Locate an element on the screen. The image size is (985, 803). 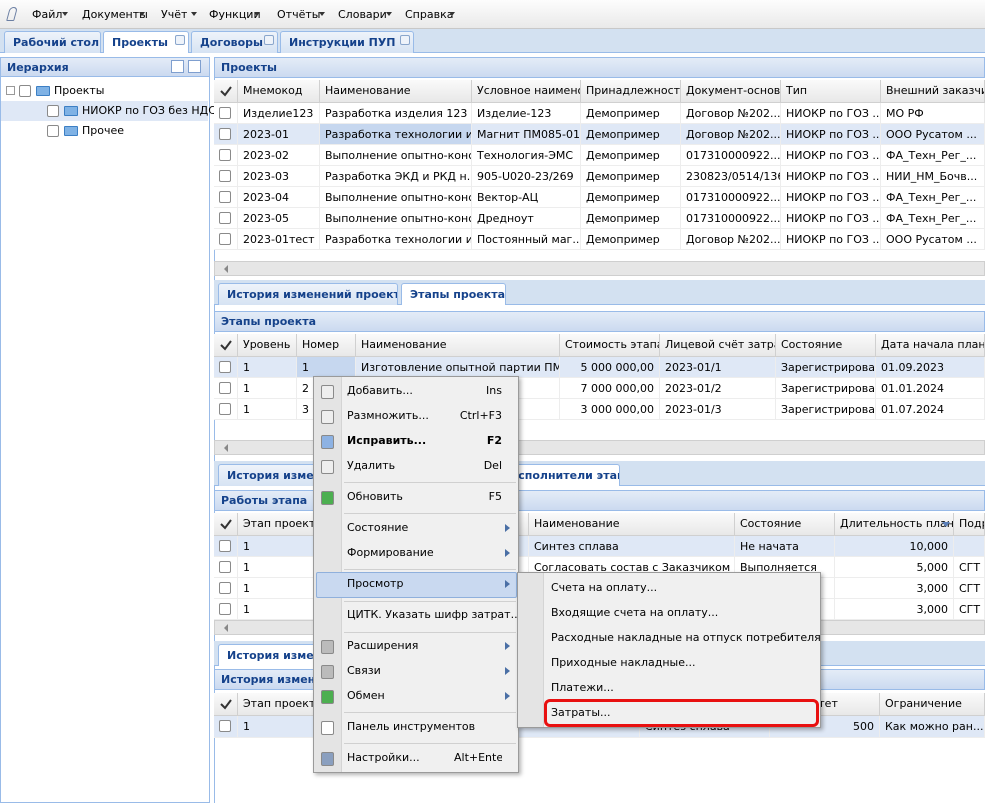
grid-cell: Зарегистрирован is located at coordinates (826, 409).